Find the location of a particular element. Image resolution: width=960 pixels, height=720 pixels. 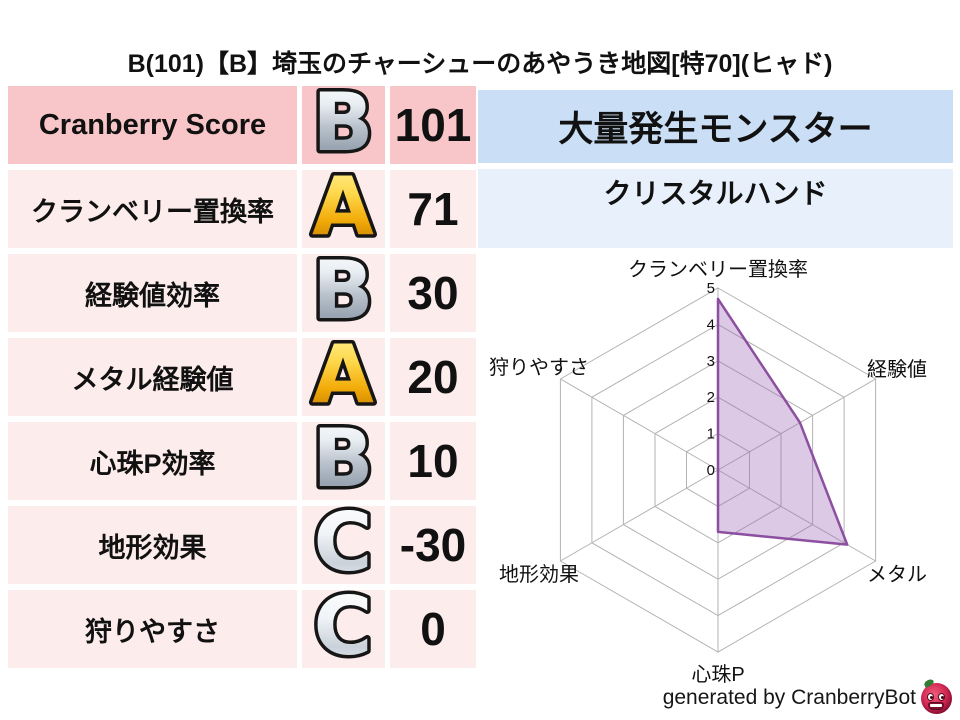

table-row: 狩りやすさ C 0 is located at coordinates (240, 627).